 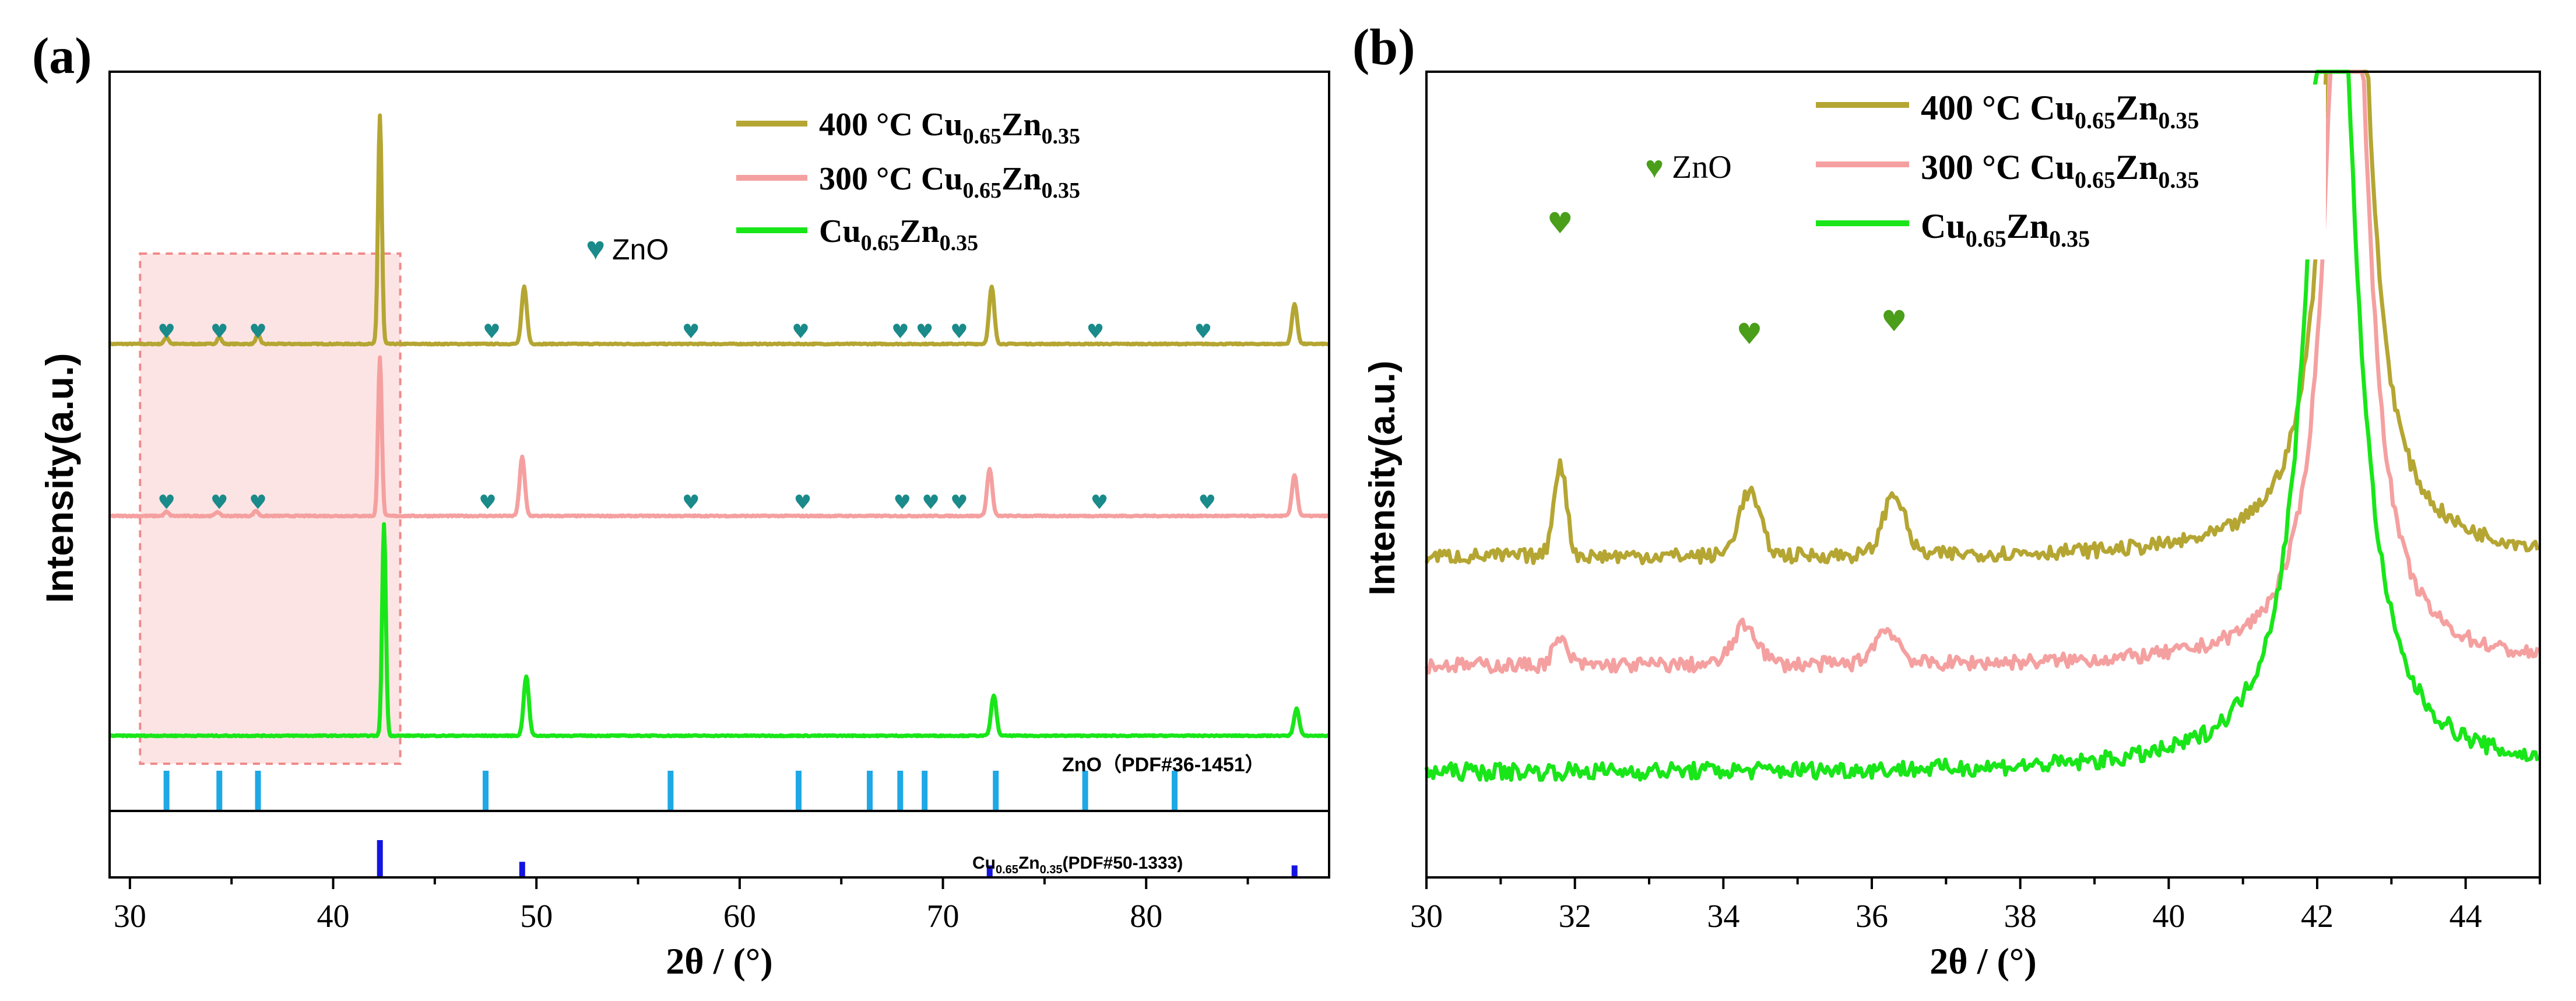 I want to click on x-tick-label: 44, so click(x=2466, y=916).